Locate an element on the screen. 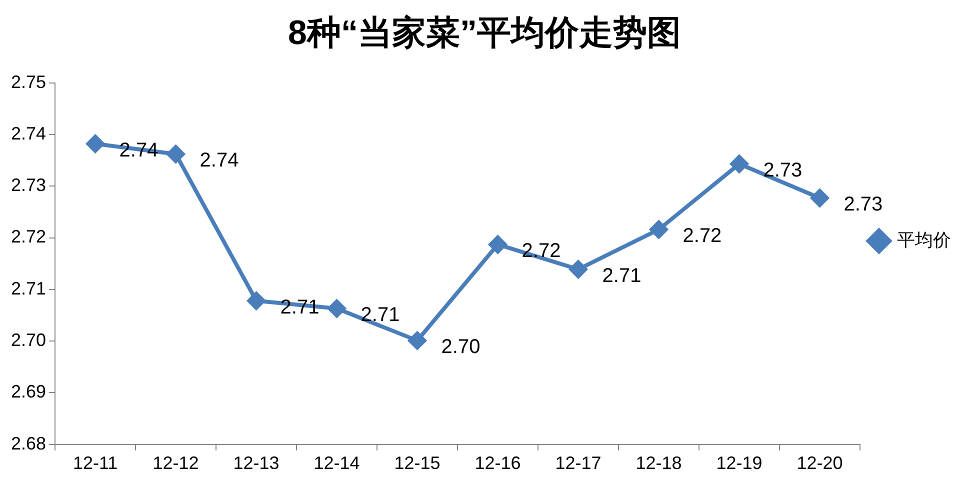 This screenshot has height=484, width=971. y-tick-label: 2.73 is located at coordinates (28, 185).